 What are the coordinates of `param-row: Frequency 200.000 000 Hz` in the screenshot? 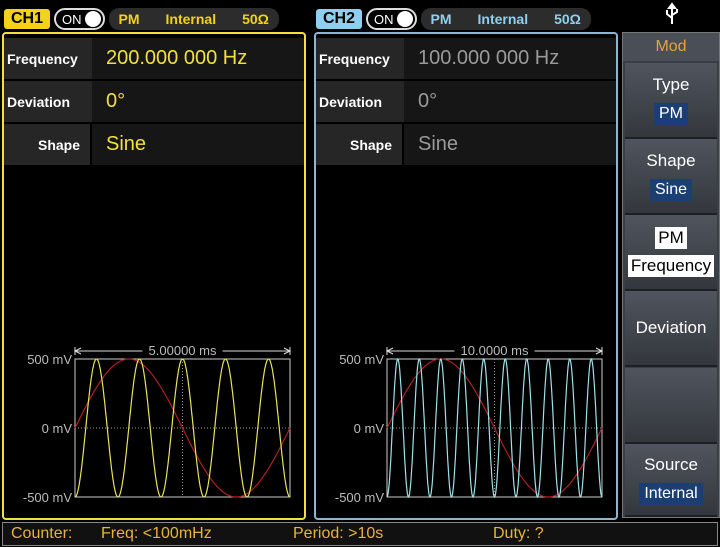 It's located at (154, 59).